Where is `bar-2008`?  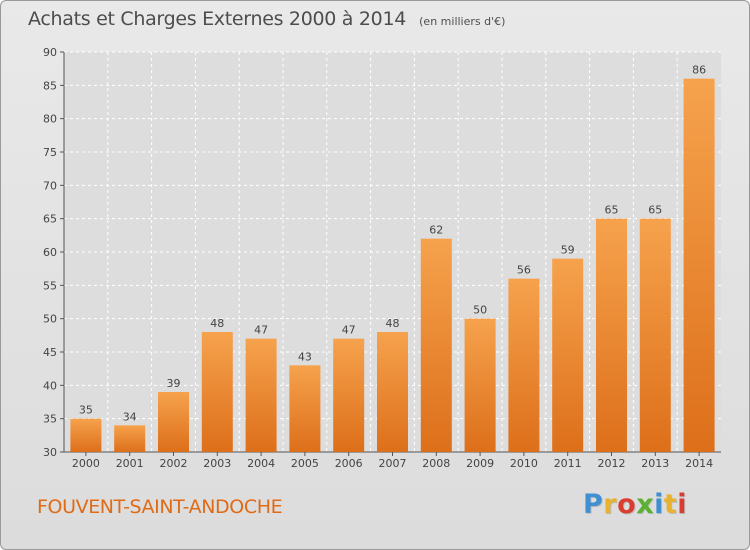
bar-2008 is located at coordinates (436, 345).